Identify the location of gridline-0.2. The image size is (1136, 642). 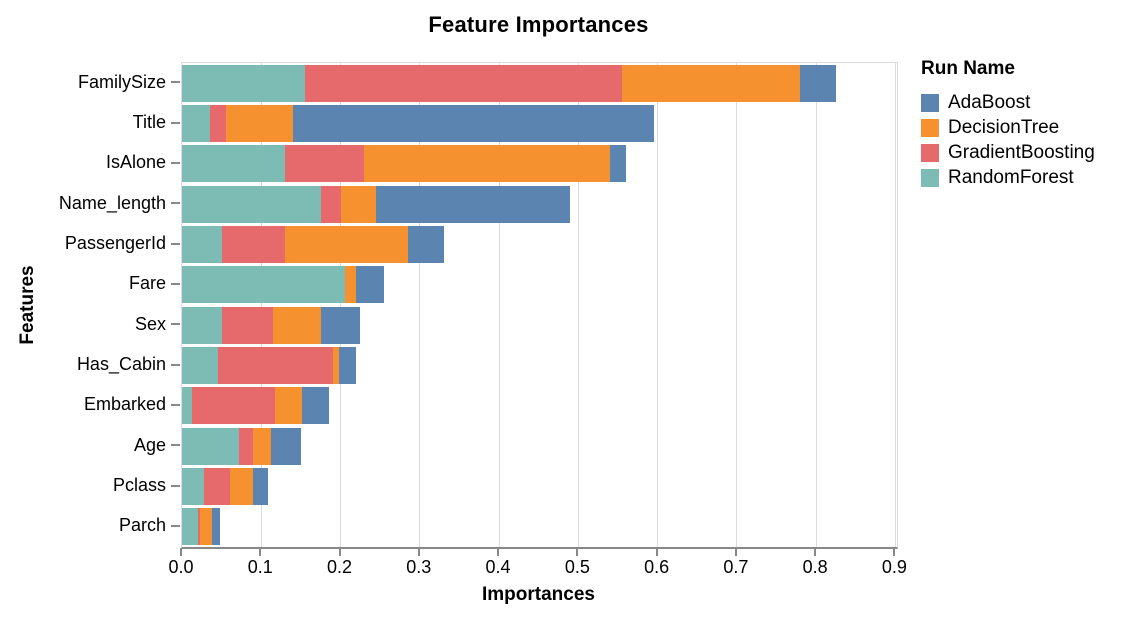
(341, 305).